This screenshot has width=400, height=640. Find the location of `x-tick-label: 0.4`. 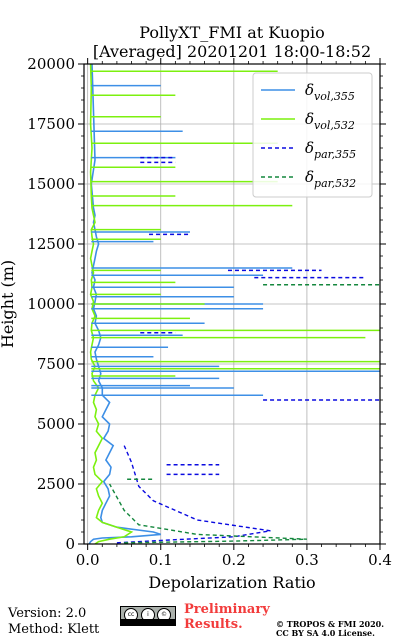

x-tick-label: 0.4 is located at coordinates (380, 560).